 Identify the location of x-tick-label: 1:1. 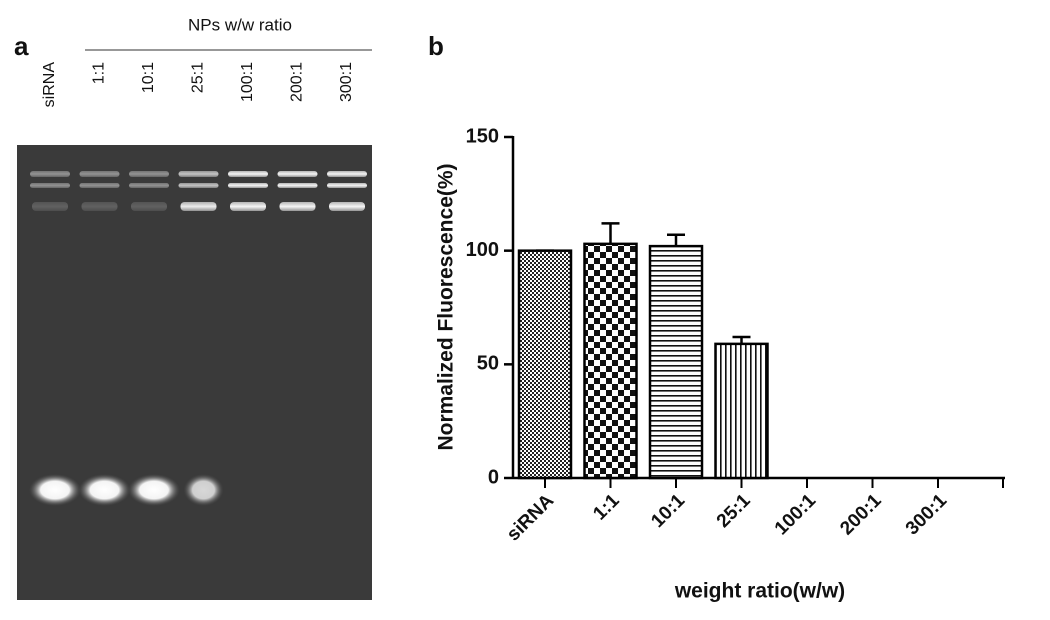
(606, 507).